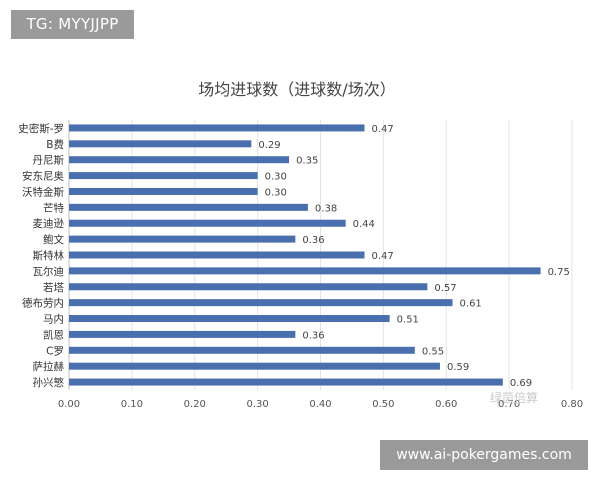 The height and width of the screenshot is (480, 600). I want to click on tg-badge: TG: MYYJJPP, so click(72, 24).